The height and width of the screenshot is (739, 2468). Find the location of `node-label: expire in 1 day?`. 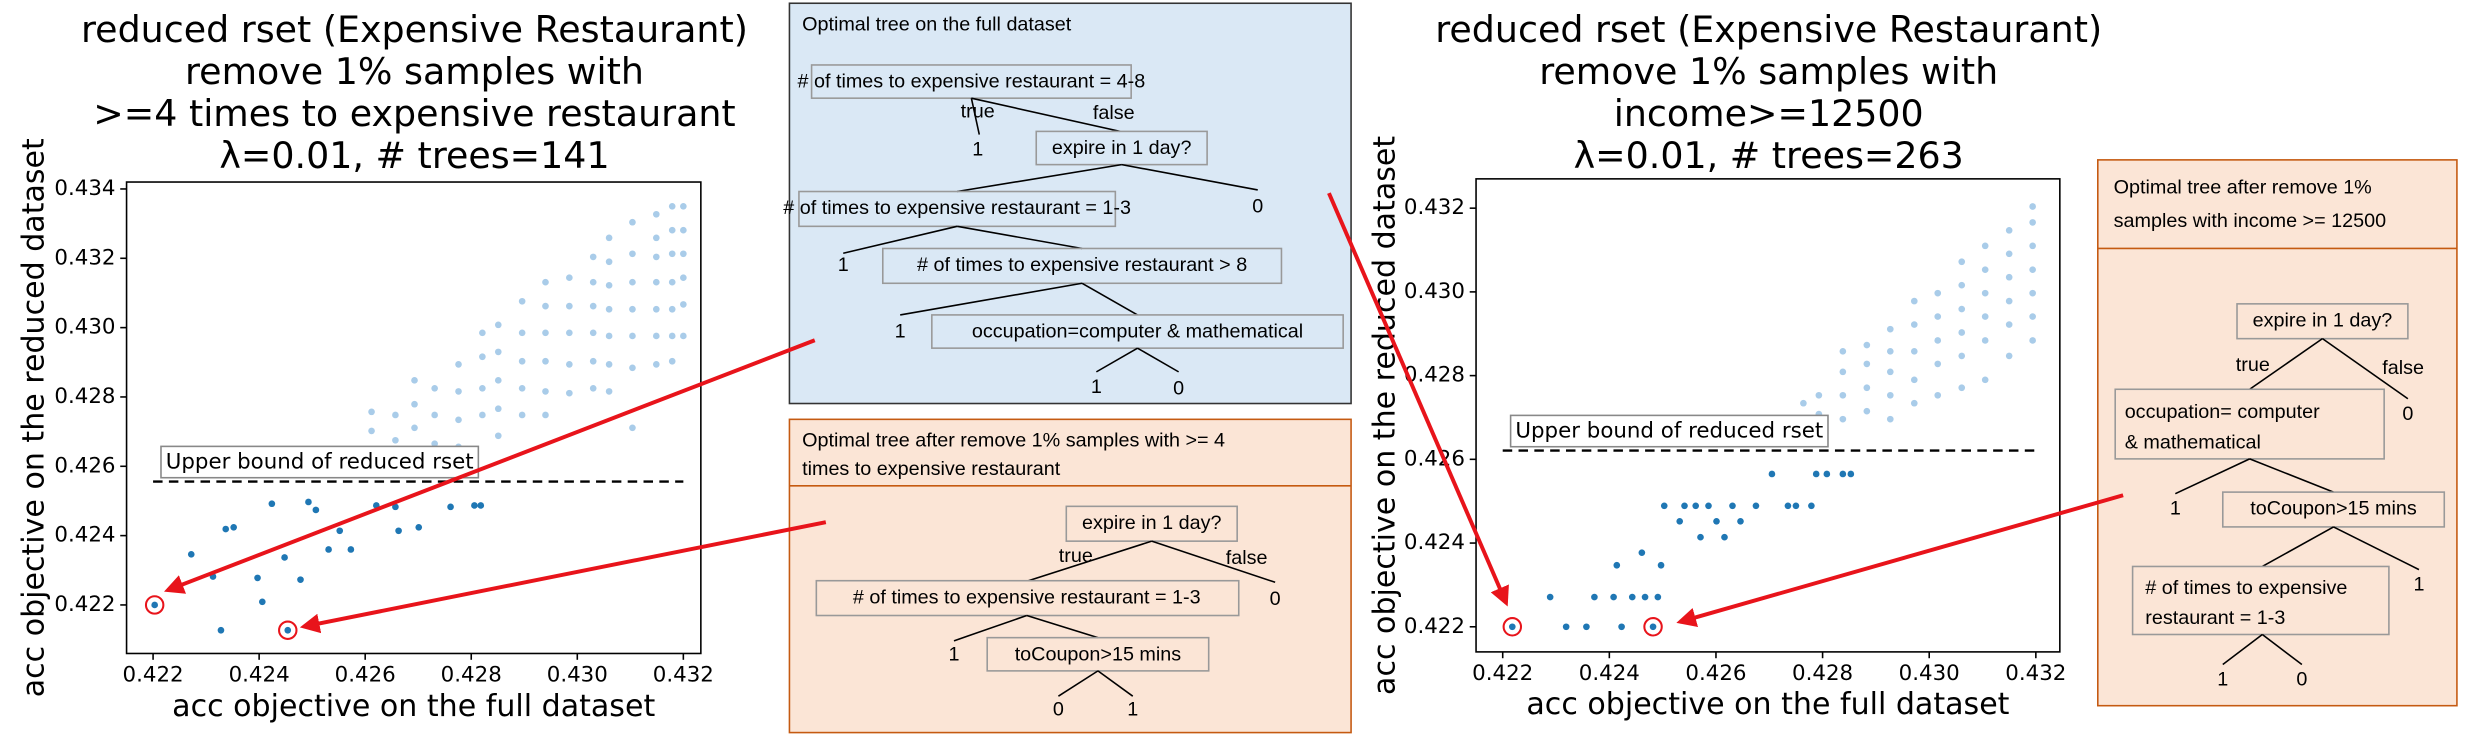

node-label: expire in 1 day? is located at coordinates (1152, 523).